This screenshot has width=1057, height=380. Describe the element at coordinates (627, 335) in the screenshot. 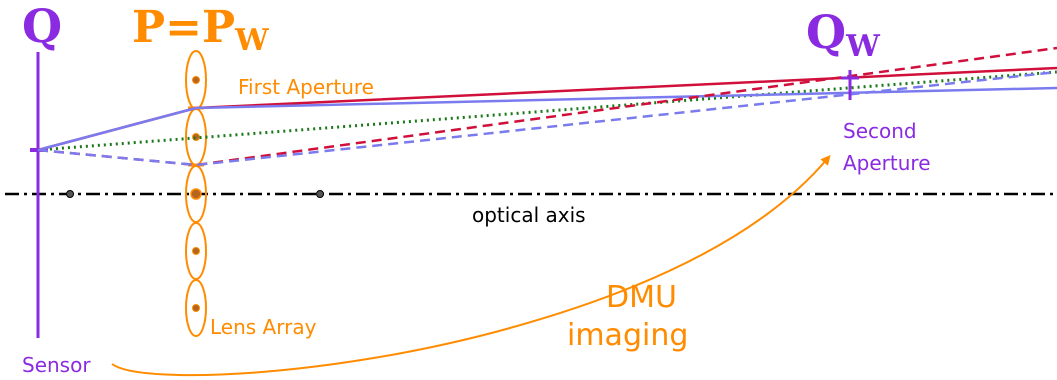

I see `dmu-label-line2: imaging` at that location.